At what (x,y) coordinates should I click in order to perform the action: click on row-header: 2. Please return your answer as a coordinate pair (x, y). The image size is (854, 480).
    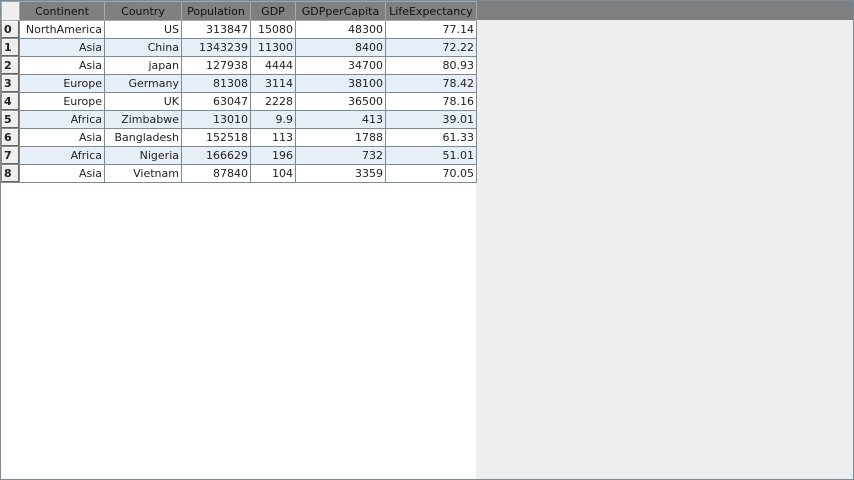
    Looking at the image, I should click on (10, 65).